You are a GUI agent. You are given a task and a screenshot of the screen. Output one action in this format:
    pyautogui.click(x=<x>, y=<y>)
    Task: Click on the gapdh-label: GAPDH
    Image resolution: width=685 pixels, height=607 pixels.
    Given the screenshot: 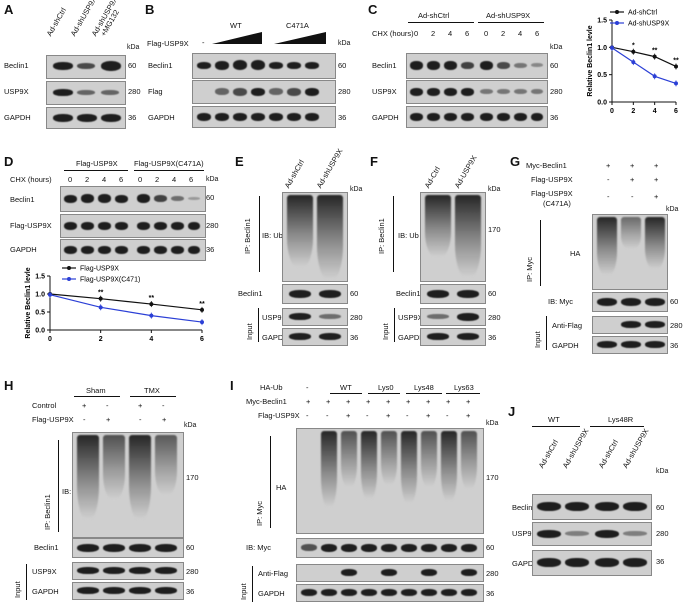 What is the action you would take?
    pyautogui.click(x=271, y=593)
    